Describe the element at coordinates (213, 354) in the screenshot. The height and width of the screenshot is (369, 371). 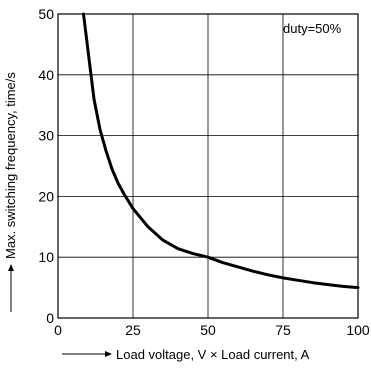
I see `x-axis-title: Load voltage, V × Load current, A` at that location.